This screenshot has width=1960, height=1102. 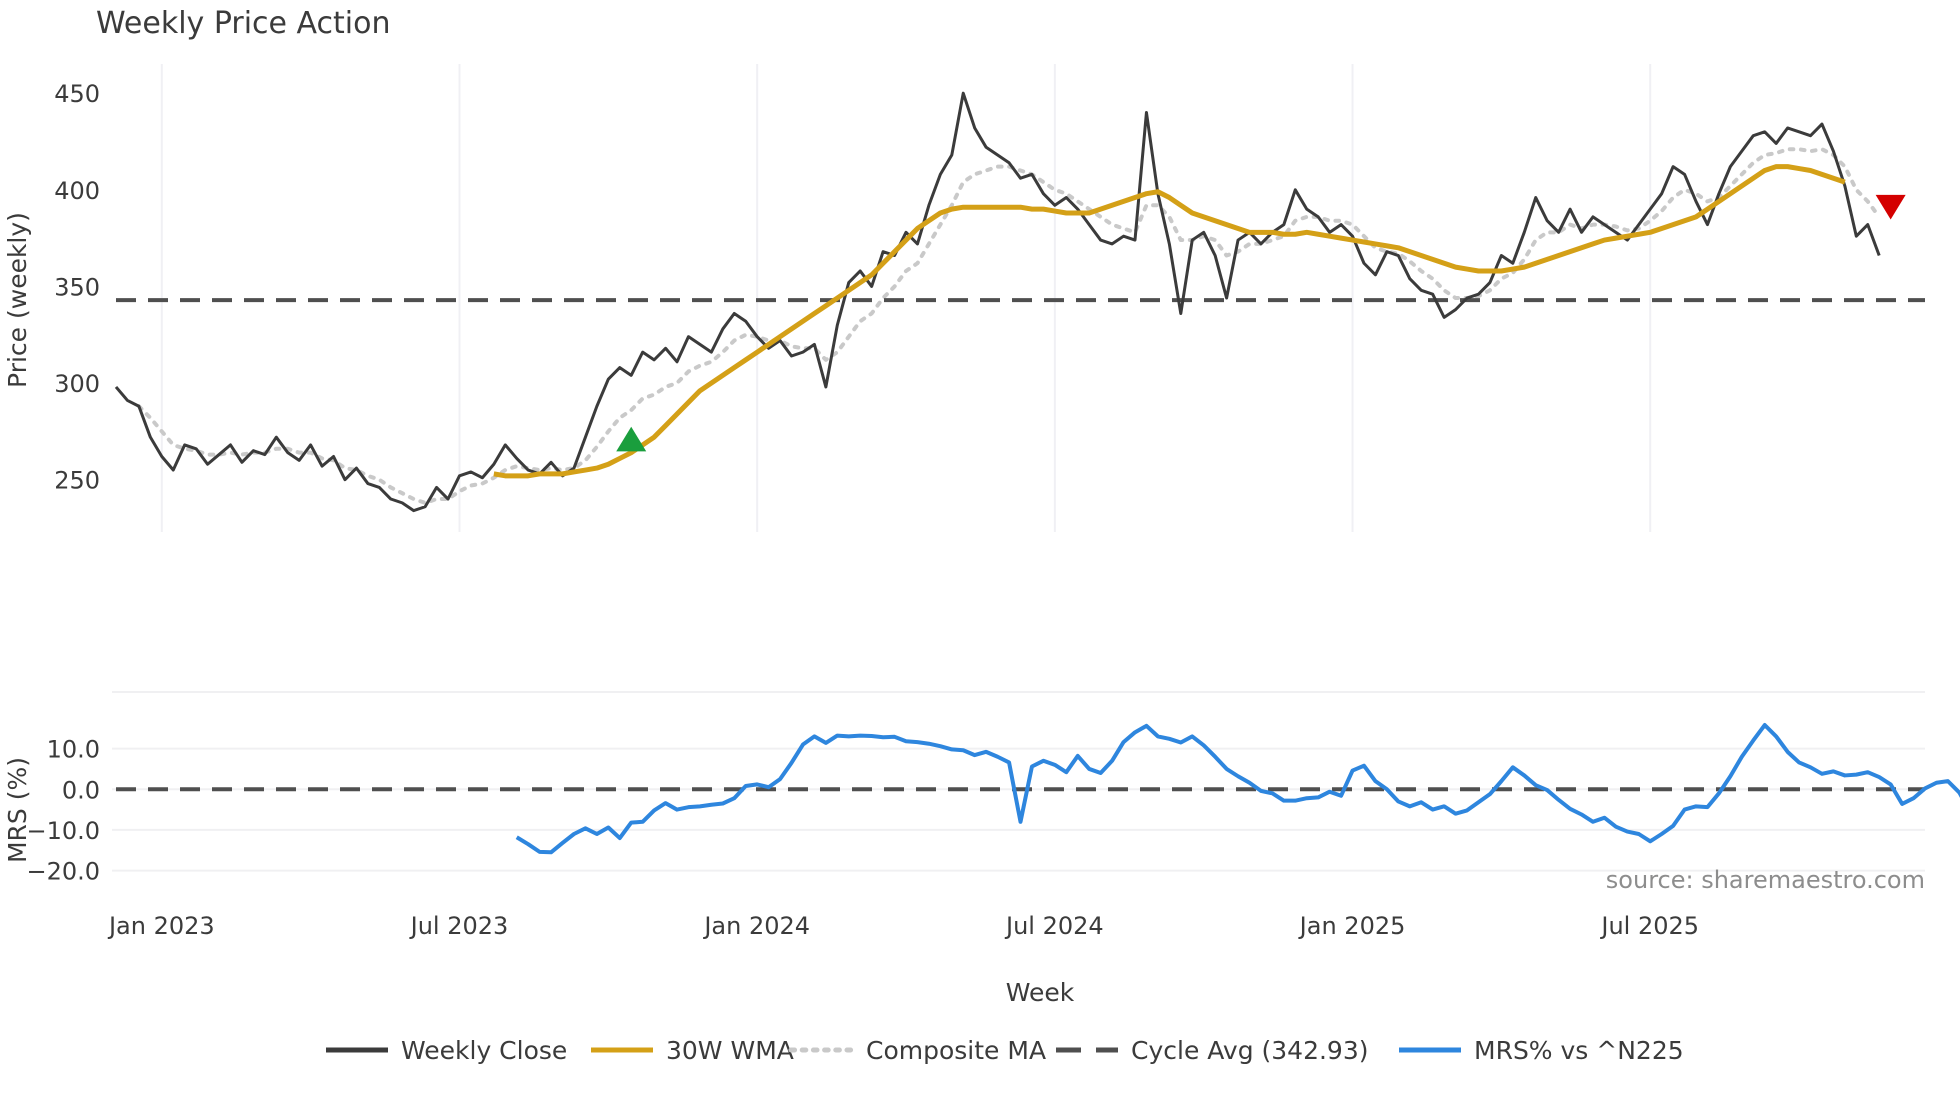 What do you see at coordinates (77, 191) in the screenshot?
I see `price-y-tick-label: 400` at bounding box center [77, 191].